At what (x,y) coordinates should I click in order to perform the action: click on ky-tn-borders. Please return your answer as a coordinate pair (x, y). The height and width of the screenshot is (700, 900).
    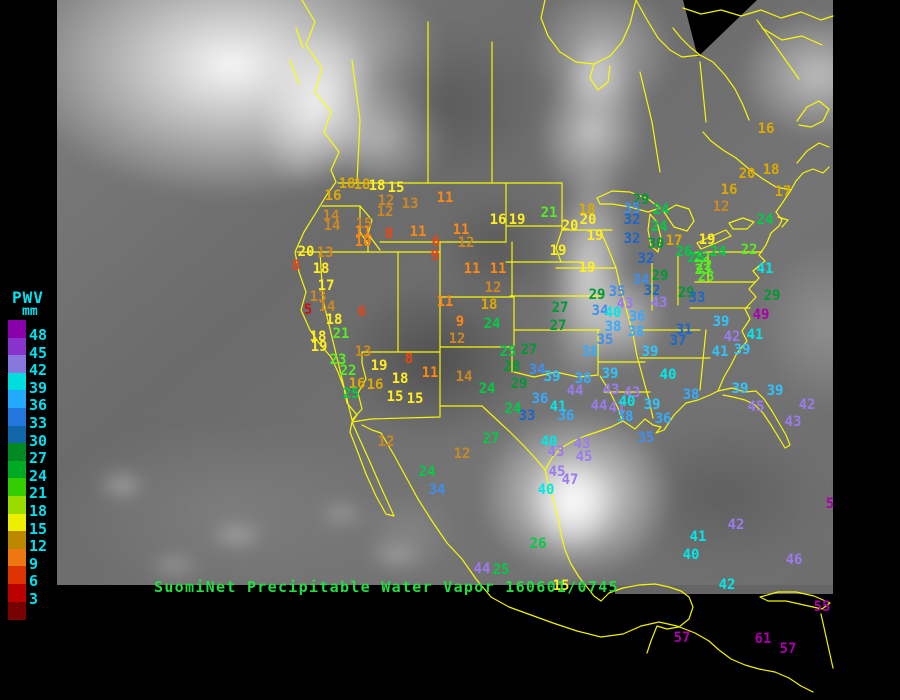
    Looking at the image, I should click on (675, 344).